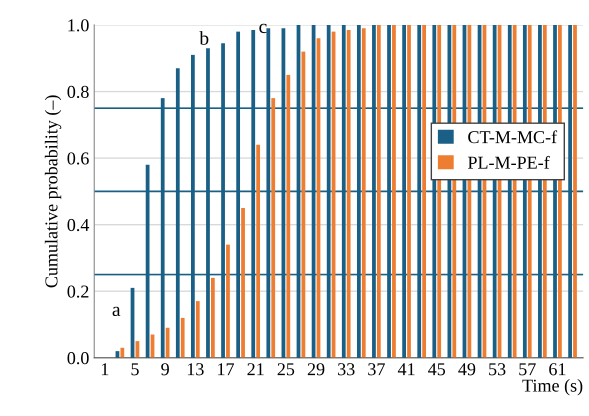 The height and width of the screenshot is (416, 589). I want to click on x-tick-label: 33, so click(346, 369).